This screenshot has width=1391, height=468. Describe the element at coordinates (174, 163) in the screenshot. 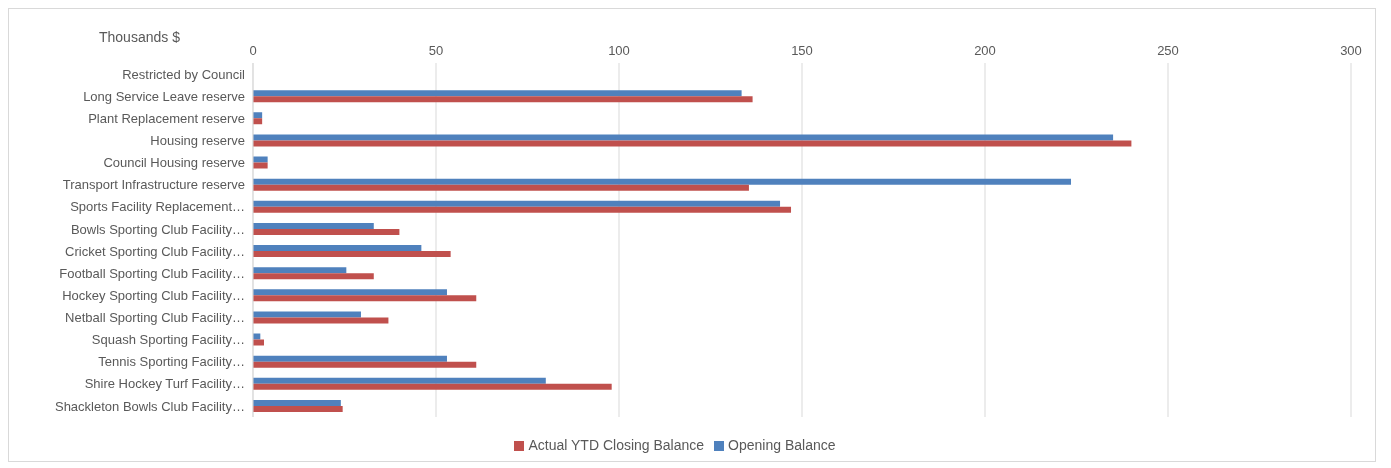

I see `y-tick-label: Council Housing reserve` at that location.